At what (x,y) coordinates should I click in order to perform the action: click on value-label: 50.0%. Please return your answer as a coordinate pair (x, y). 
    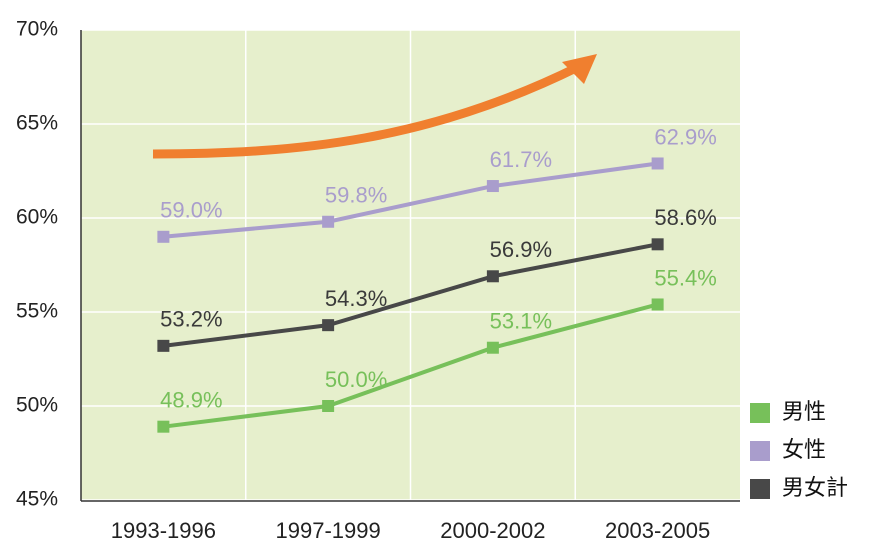
    Looking at the image, I should click on (356, 379).